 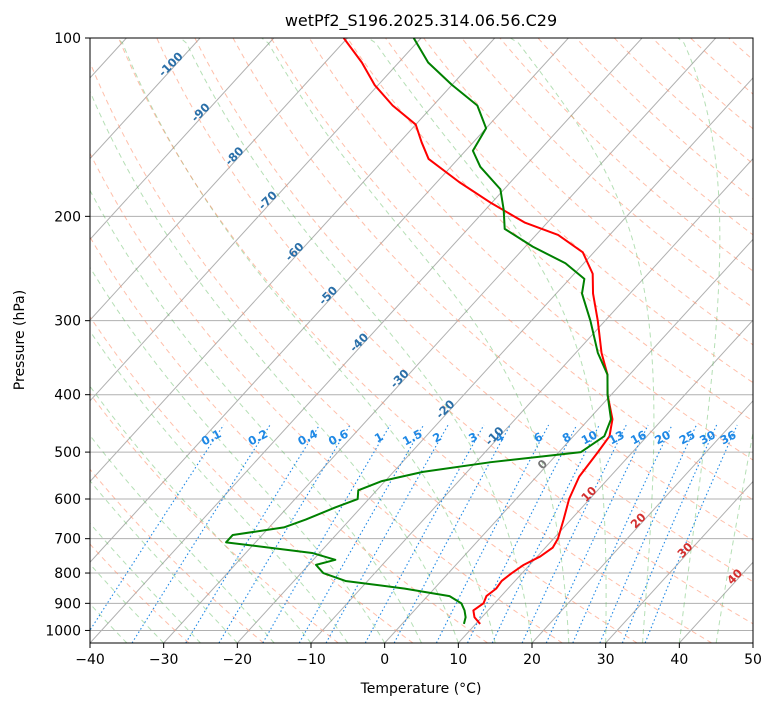 What do you see at coordinates (20, 340) in the screenshot?
I see `y-axis-title: Pressure (hPa)` at bounding box center [20, 340].